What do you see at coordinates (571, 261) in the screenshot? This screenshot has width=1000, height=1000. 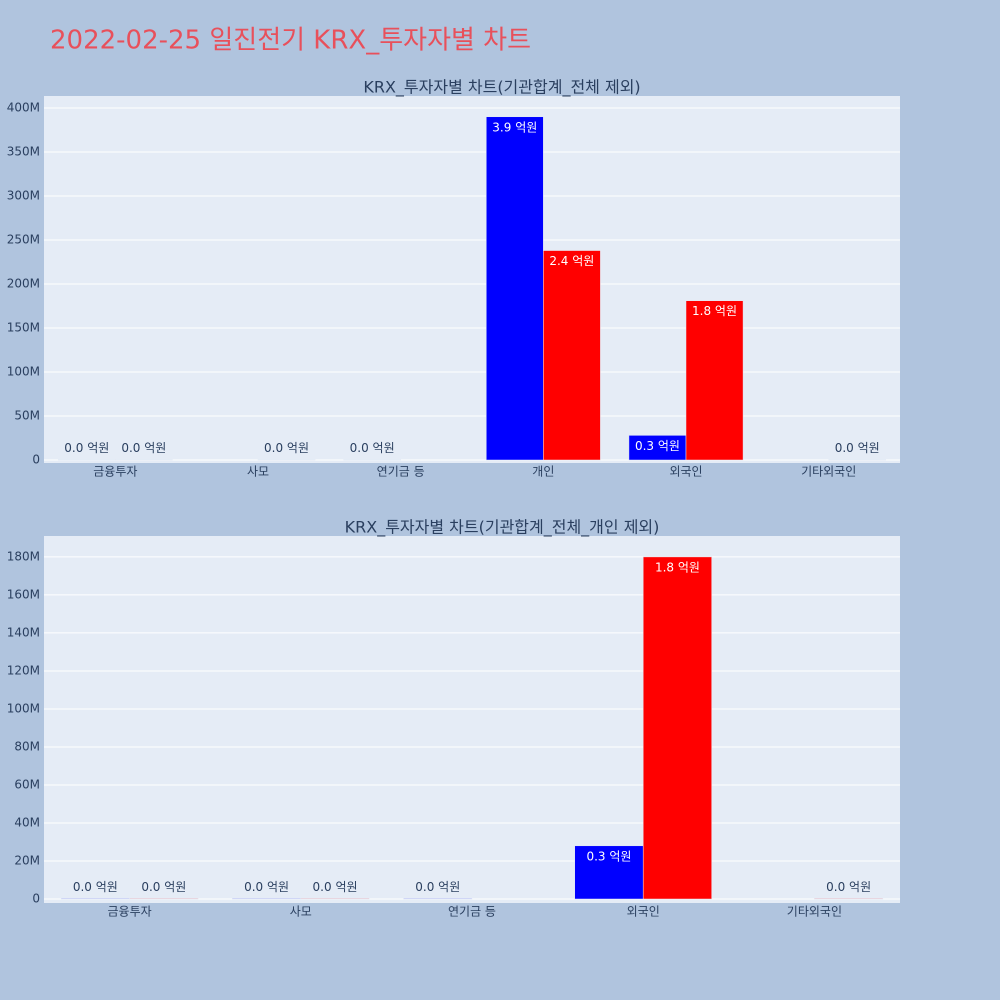 I see `value-label: 2.4 억원` at bounding box center [571, 261].